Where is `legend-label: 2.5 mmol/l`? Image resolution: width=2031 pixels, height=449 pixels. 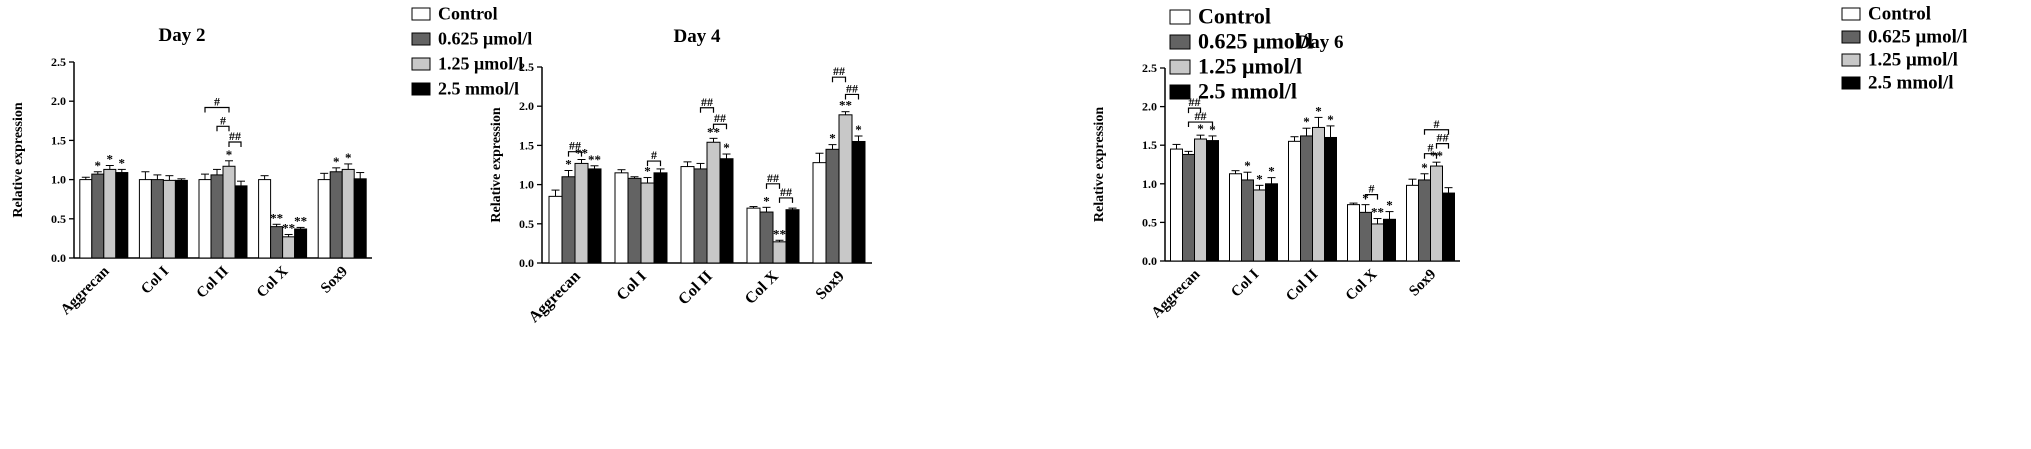 legend-label: 2.5 mmol/l is located at coordinates (478, 89).